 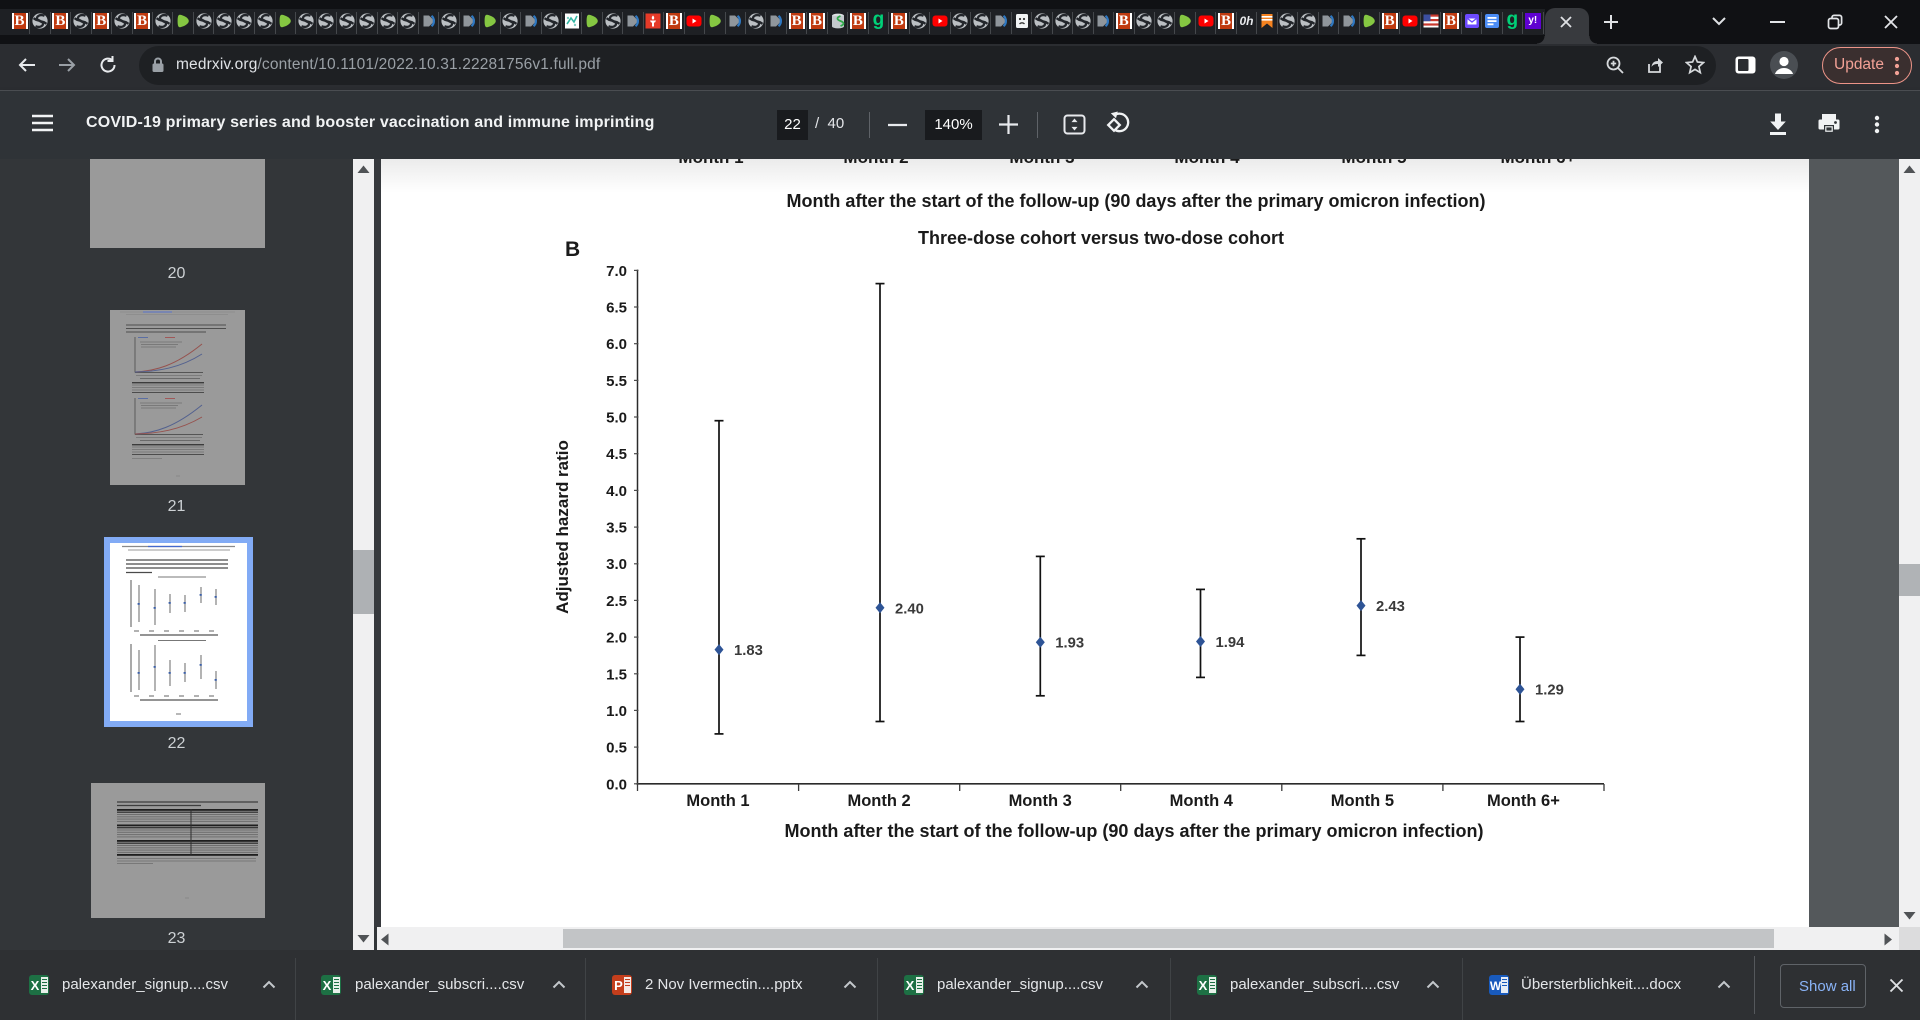 What do you see at coordinates (616, 638) in the screenshot?
I see `svg-text: 2.0` at bounding box center [616, 638].